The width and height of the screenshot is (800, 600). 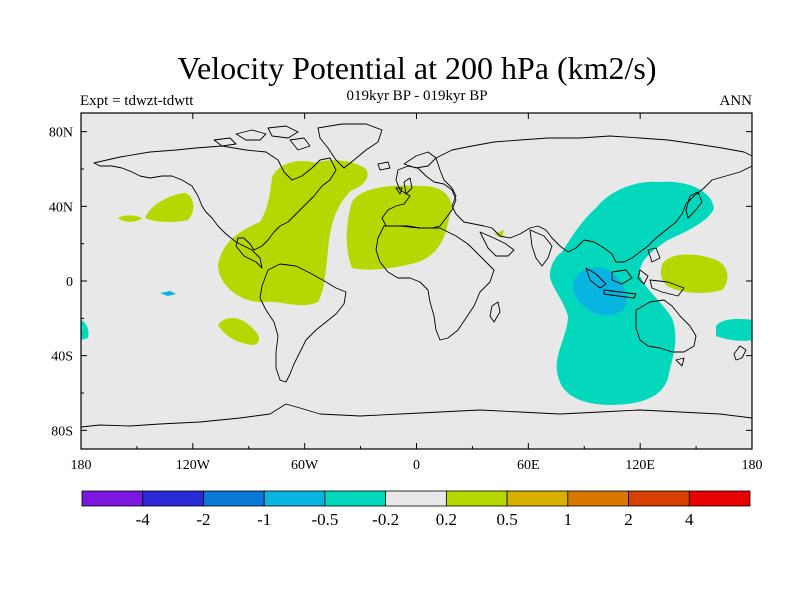 I want to click on coastline-british-isles, so click(x=404, y=186).